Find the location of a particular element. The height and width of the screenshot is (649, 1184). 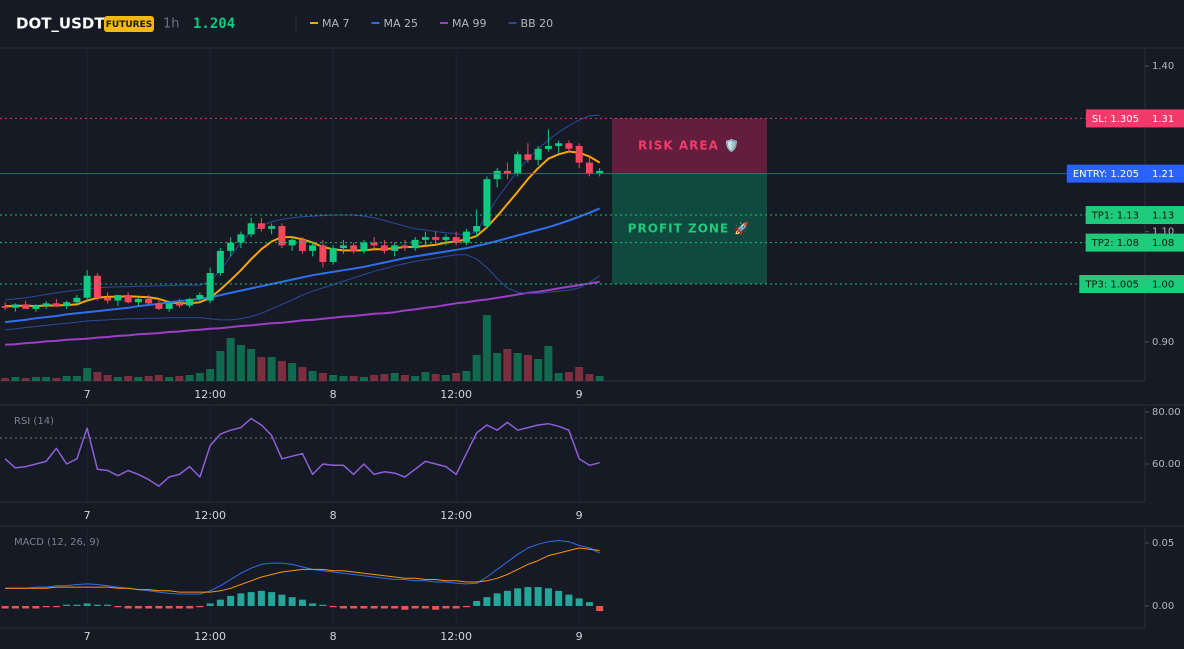

level-label: TP2: 1.08 is located at coordinates (1115, 243).